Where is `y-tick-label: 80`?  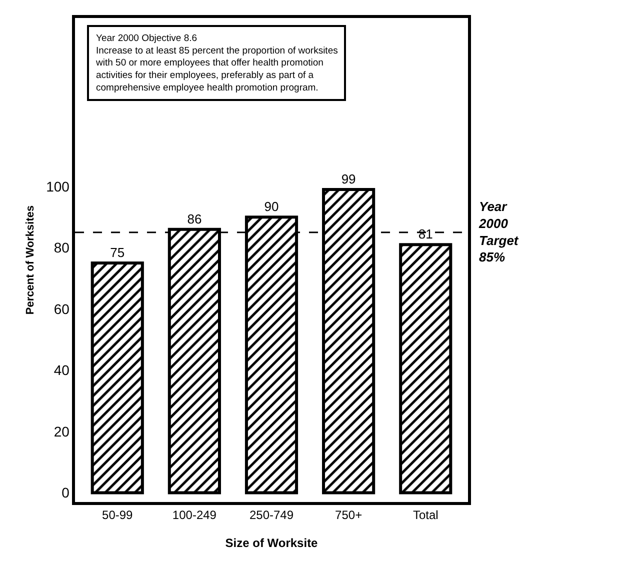 y-tick-label: 80 is located at coordinates (62, 248).